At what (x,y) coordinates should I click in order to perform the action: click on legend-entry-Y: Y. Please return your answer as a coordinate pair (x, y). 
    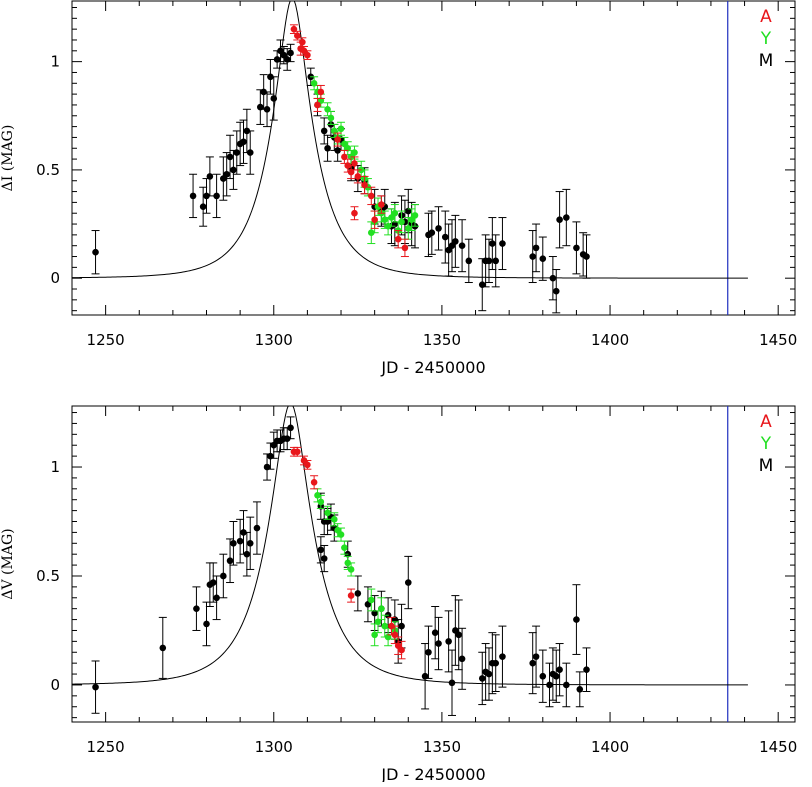
    Looking at the image, I should click on (766, 444).